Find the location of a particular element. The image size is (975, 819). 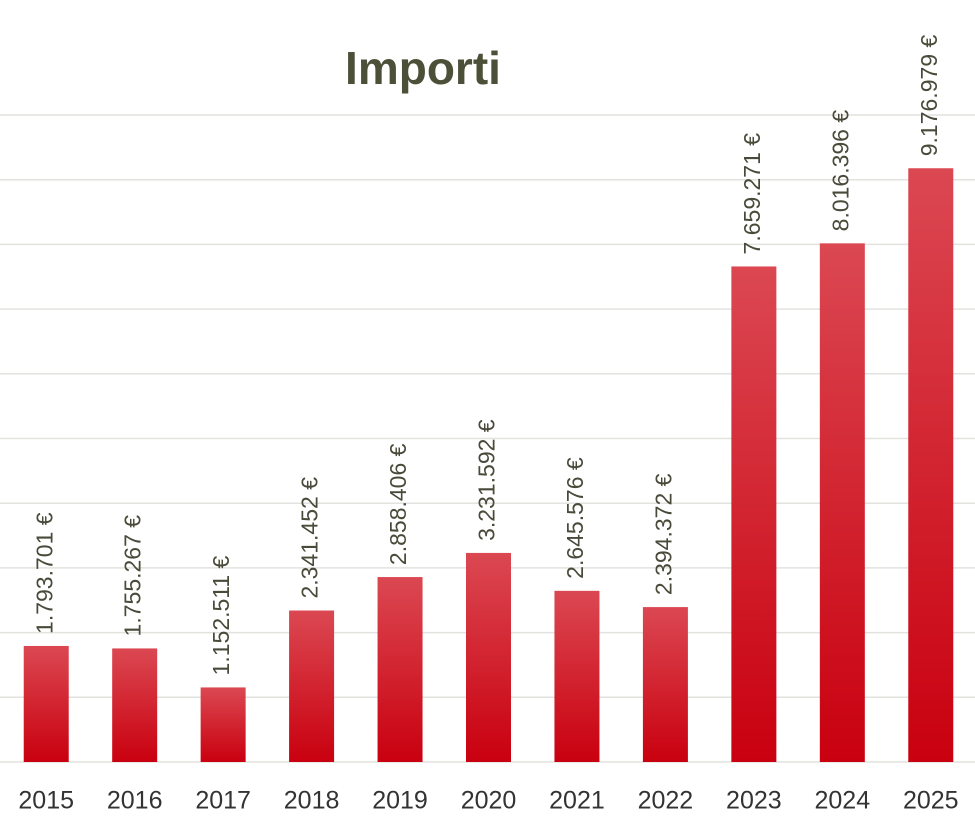

data-label: 9.176.979 € is located at coordinates (929, 96).